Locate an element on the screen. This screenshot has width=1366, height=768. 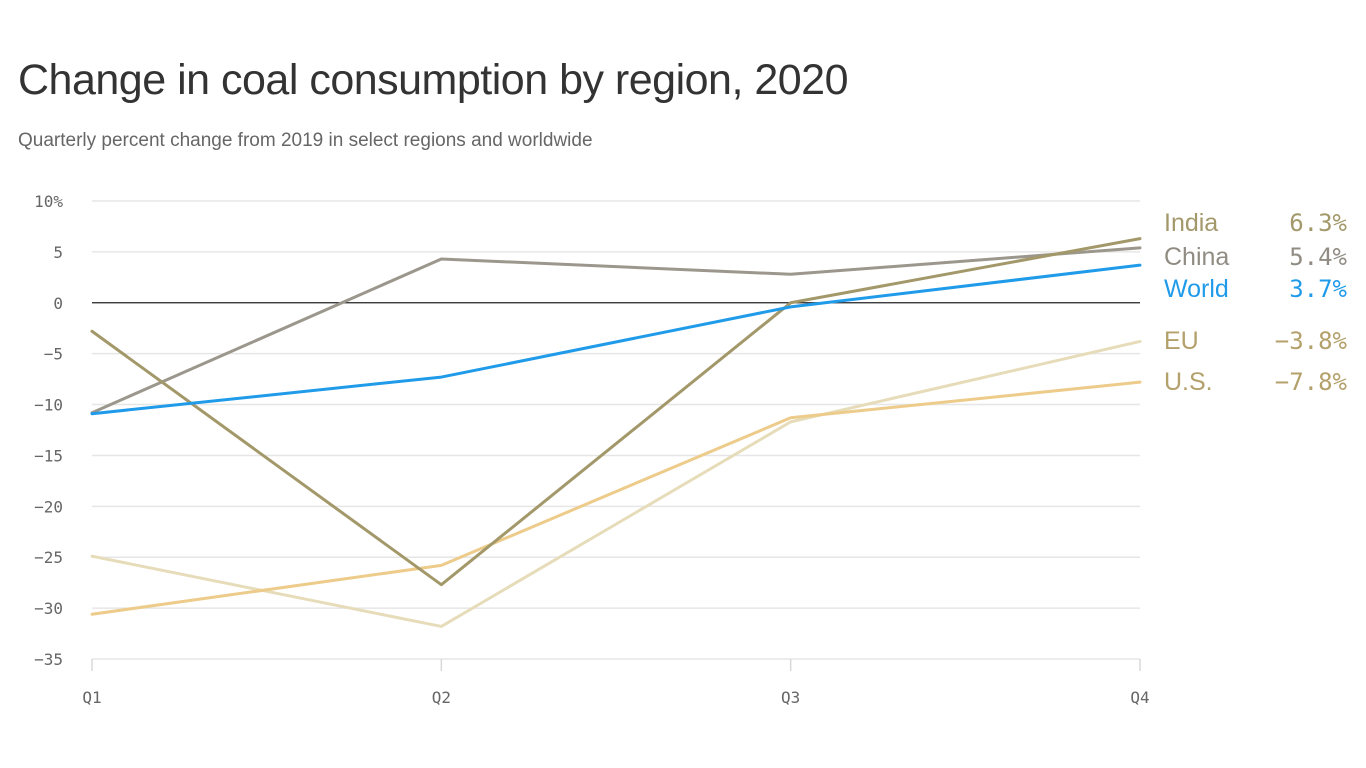
legend-name-eu: EU is located at coordinates (1181, 341).